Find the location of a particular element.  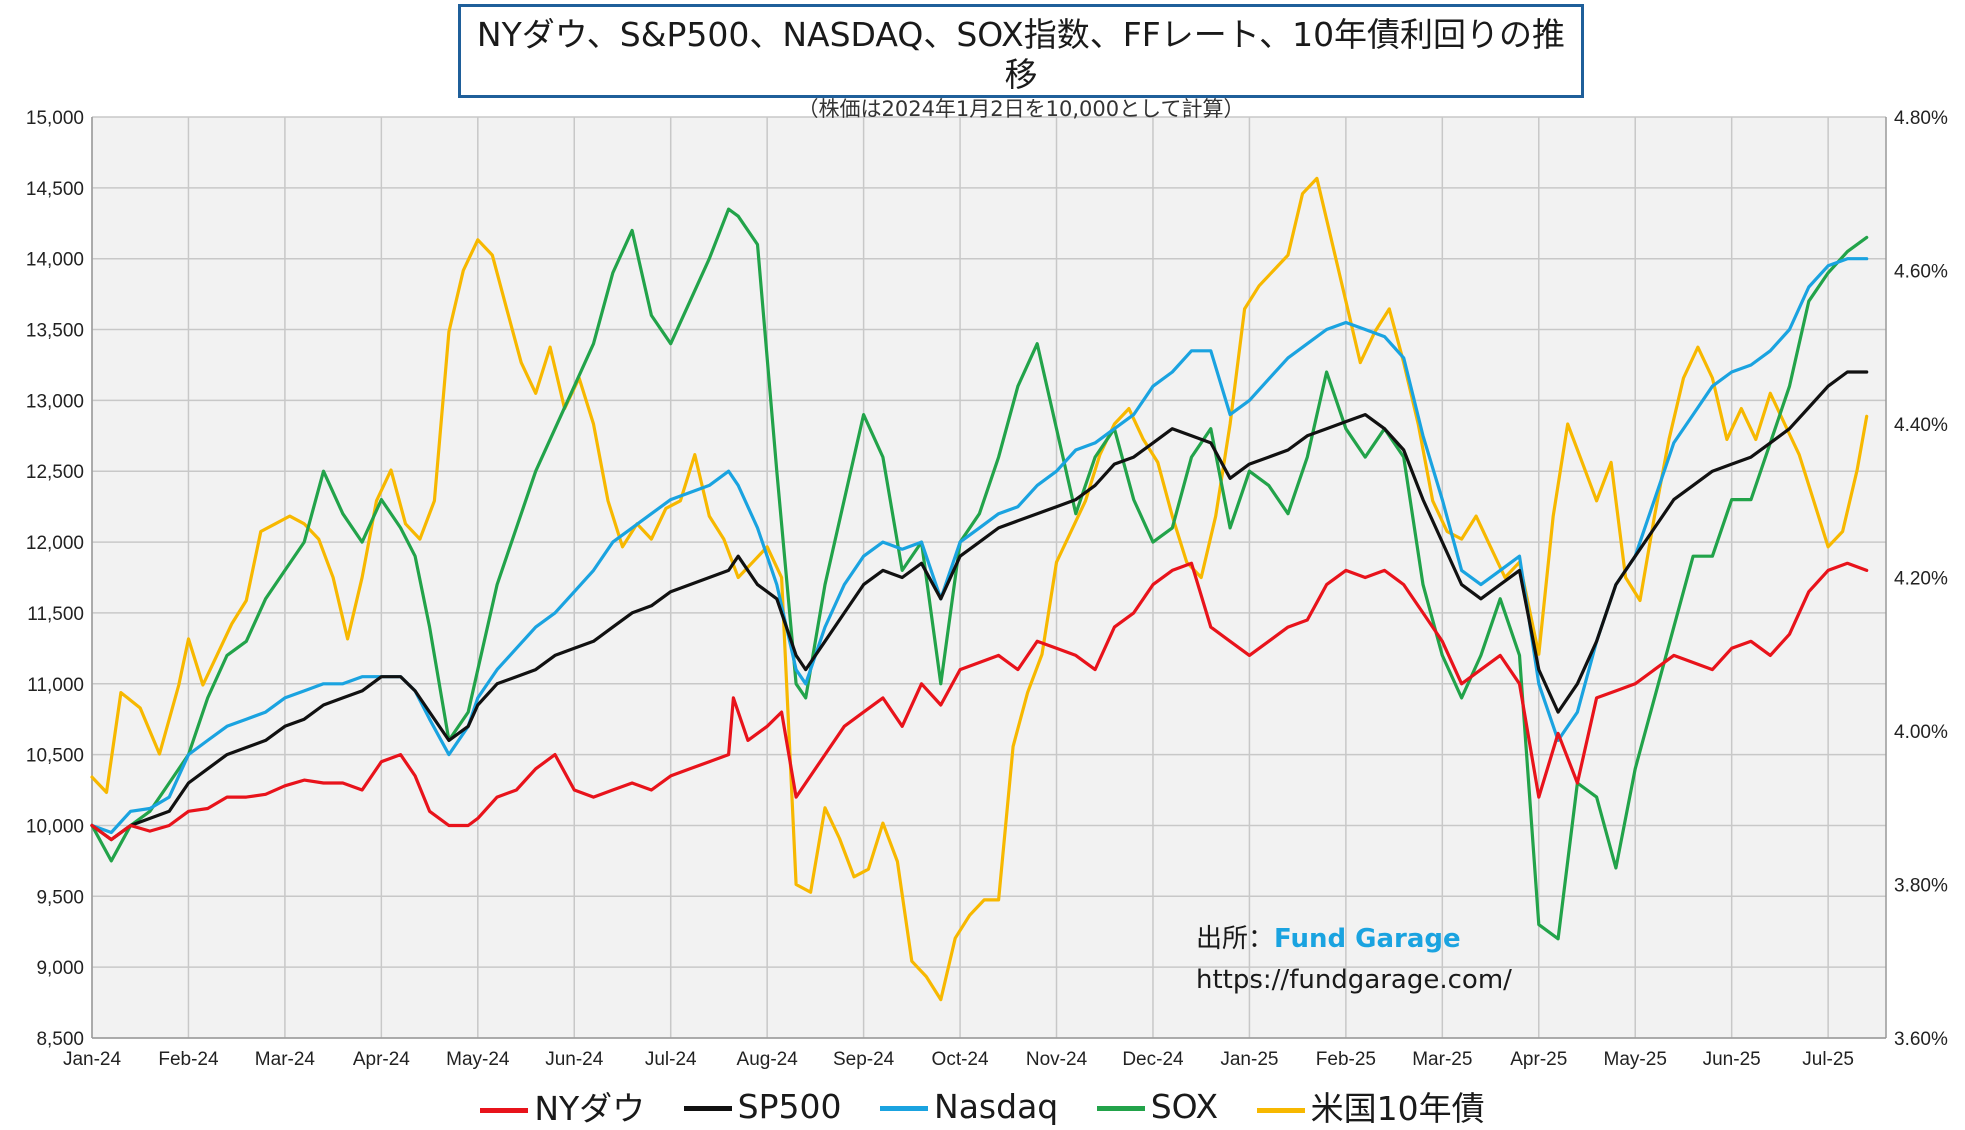

source-url: https://fundgarage.com/ is located at coordinates (1354, 980).